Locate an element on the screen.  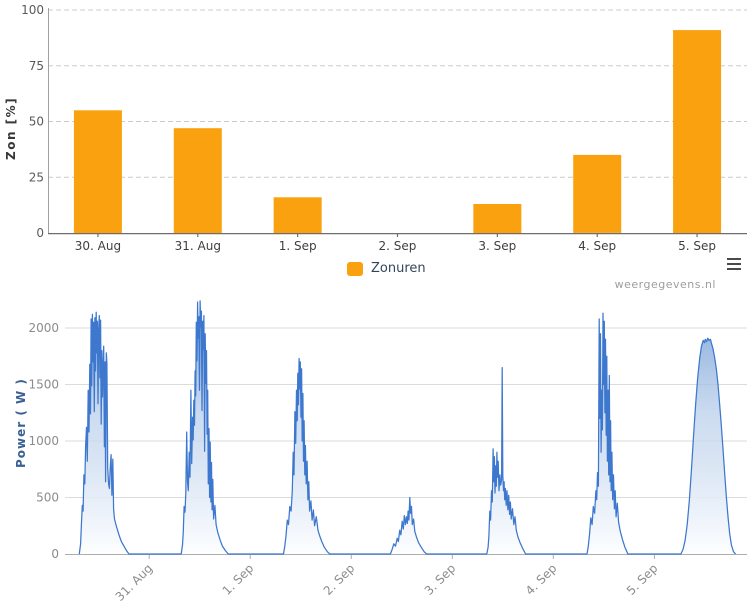
svg-text: 75 is located at coordinates (36, 66).